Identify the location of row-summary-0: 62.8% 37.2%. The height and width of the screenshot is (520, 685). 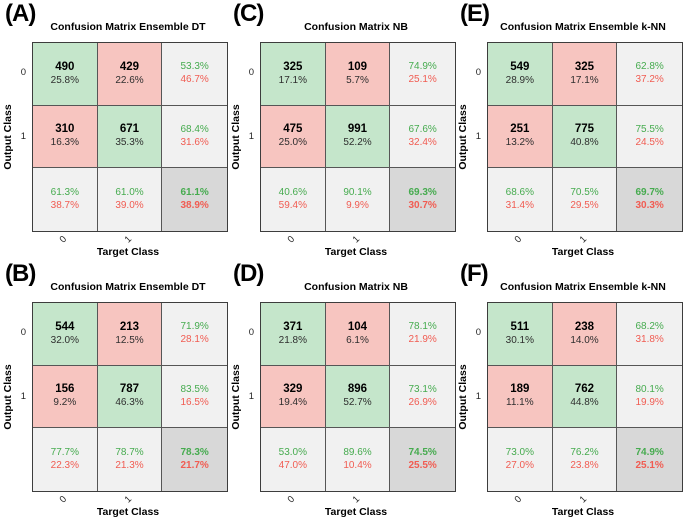
(649, 74).